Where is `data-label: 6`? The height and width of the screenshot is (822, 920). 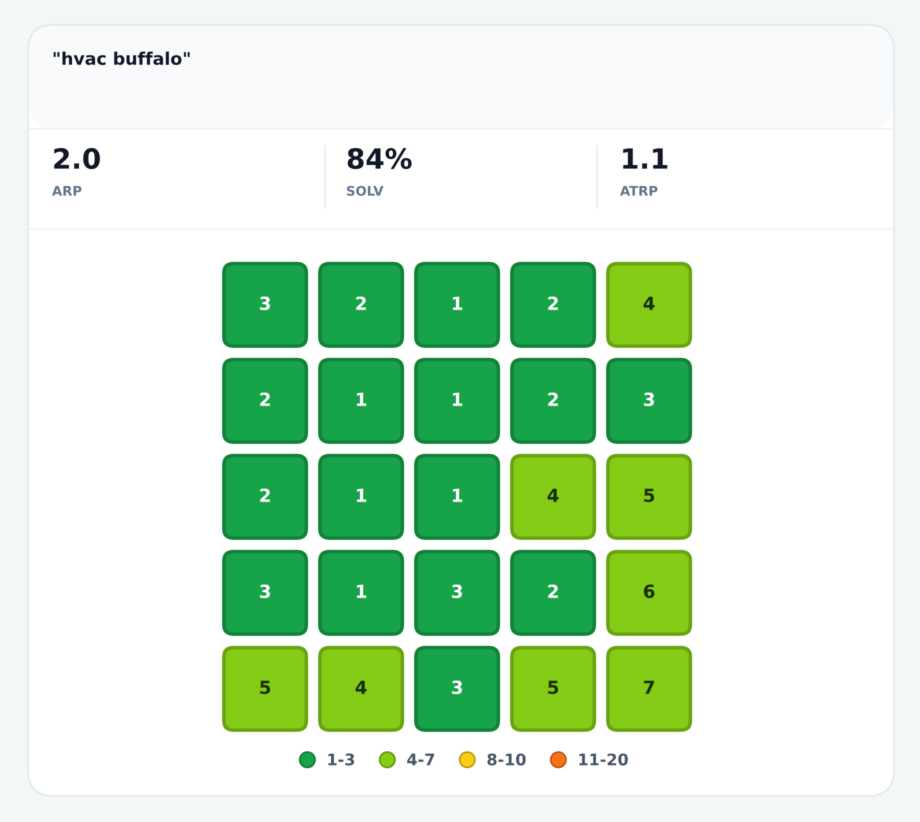 data-label: 6 is located at coordinates (649, 591).